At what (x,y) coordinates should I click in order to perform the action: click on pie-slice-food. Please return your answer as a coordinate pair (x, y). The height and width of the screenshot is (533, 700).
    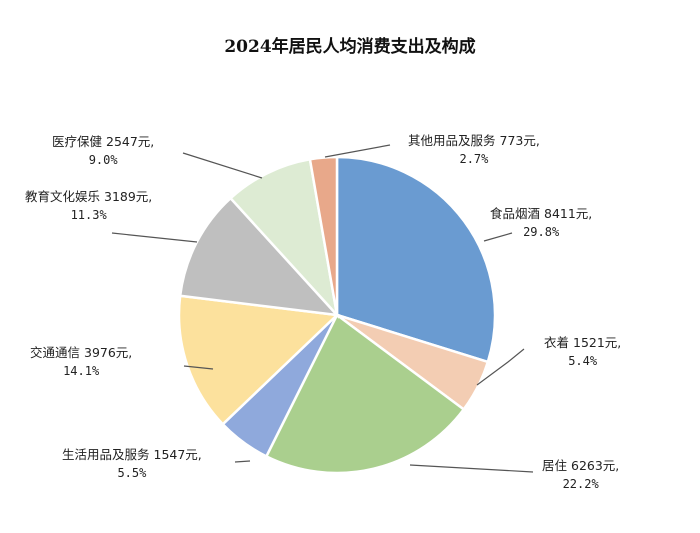
    Looking at the image, I should click on (416, 259).